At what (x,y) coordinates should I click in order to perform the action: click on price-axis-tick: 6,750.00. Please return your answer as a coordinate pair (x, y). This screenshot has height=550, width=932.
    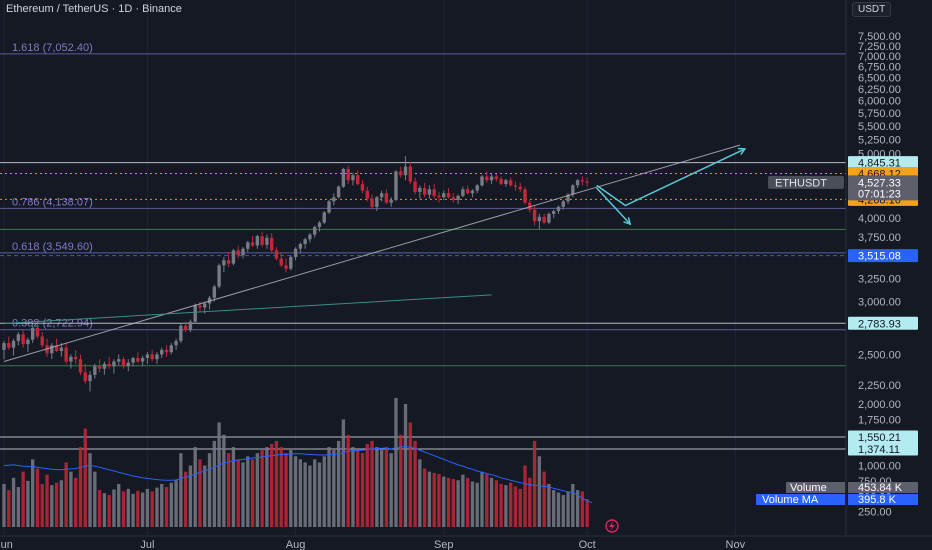
    Looking at the image, I should click on (879, 68).